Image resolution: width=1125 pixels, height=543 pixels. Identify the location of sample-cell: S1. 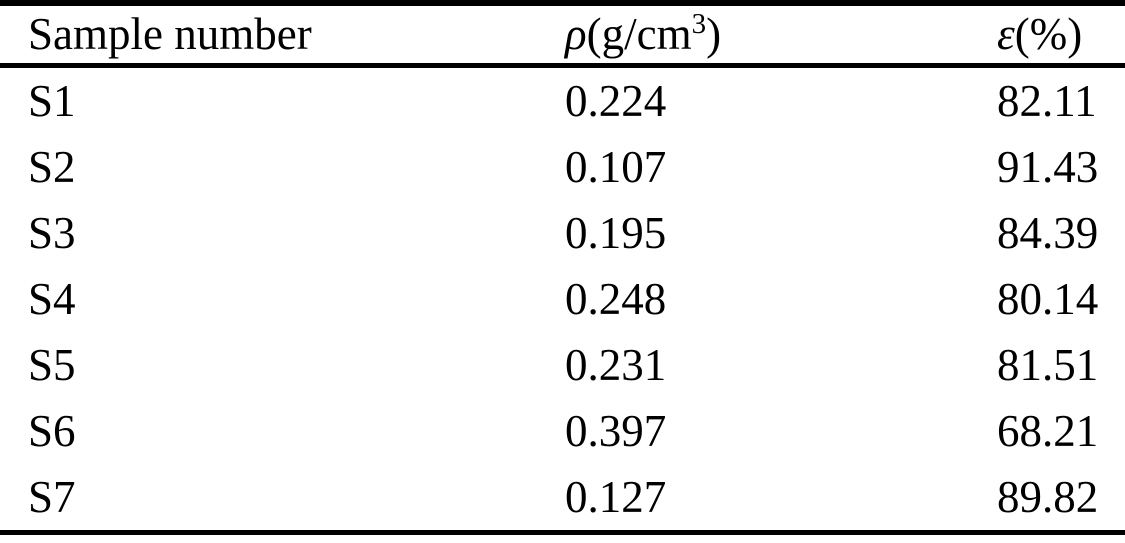
(52, 100).